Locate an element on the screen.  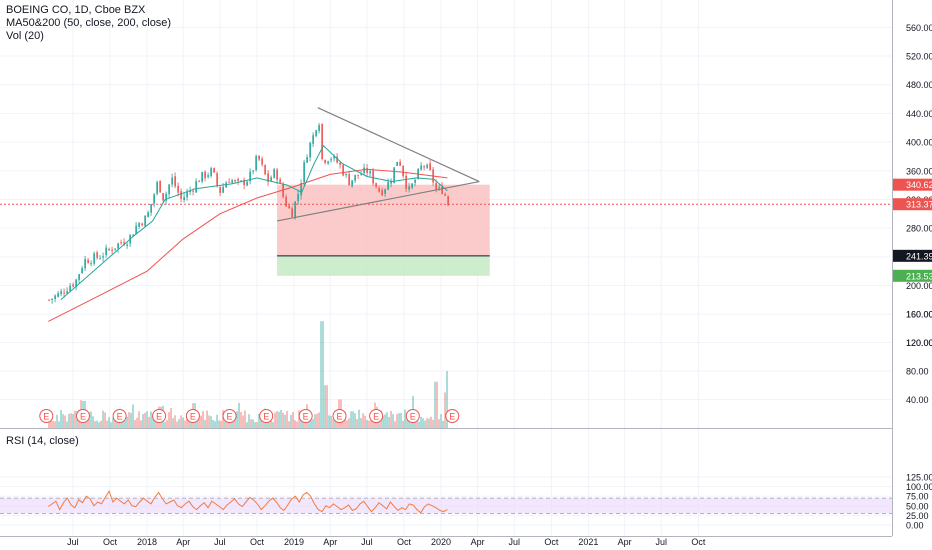
ma200-line is located at coordinates (248, 245).